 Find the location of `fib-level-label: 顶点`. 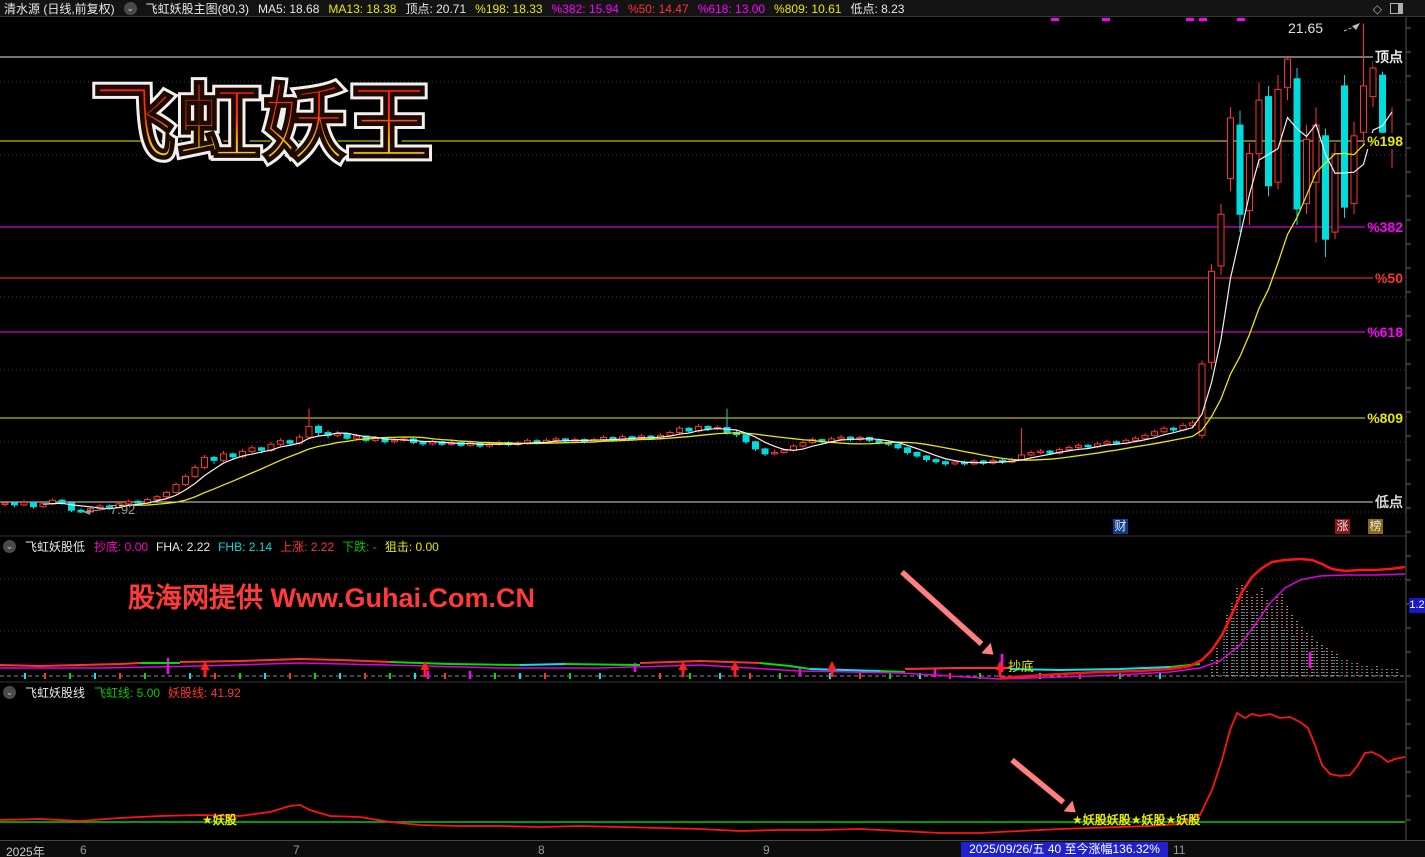

fib-level-label: 顶点 is located at coordinates (1389, 57).